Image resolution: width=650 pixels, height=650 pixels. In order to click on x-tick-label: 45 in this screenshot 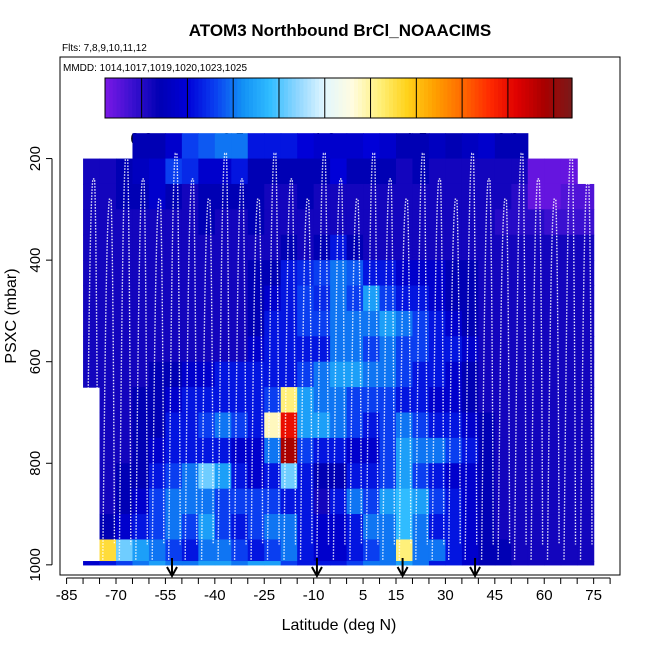, I will do `click(494, 595)`.